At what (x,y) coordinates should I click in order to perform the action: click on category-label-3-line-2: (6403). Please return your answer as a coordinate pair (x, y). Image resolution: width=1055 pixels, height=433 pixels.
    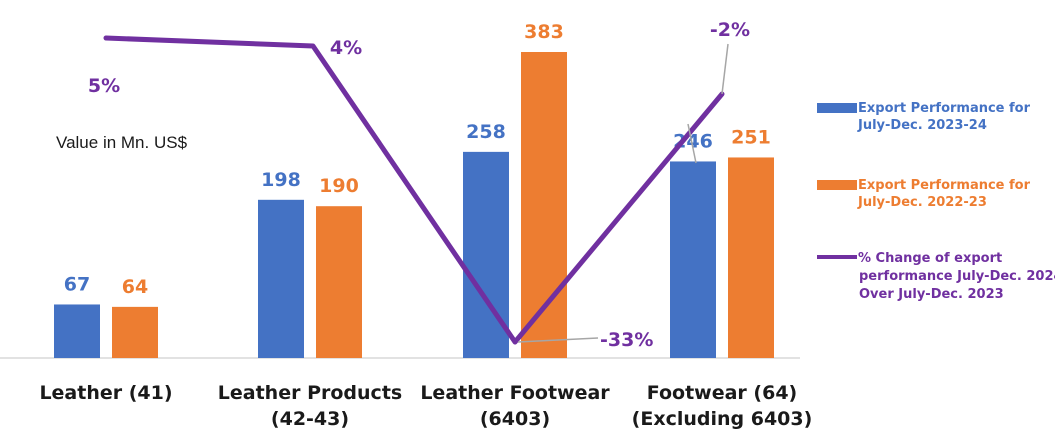
    Looking at the image, I should click on (515, 419).